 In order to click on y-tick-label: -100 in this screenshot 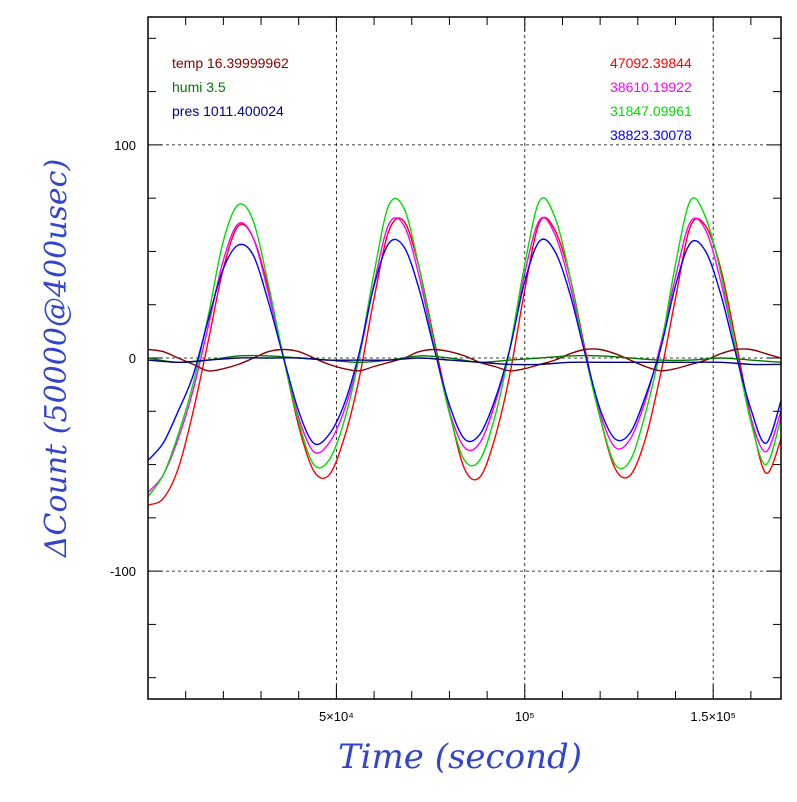, I will do `click(123, 571)`.